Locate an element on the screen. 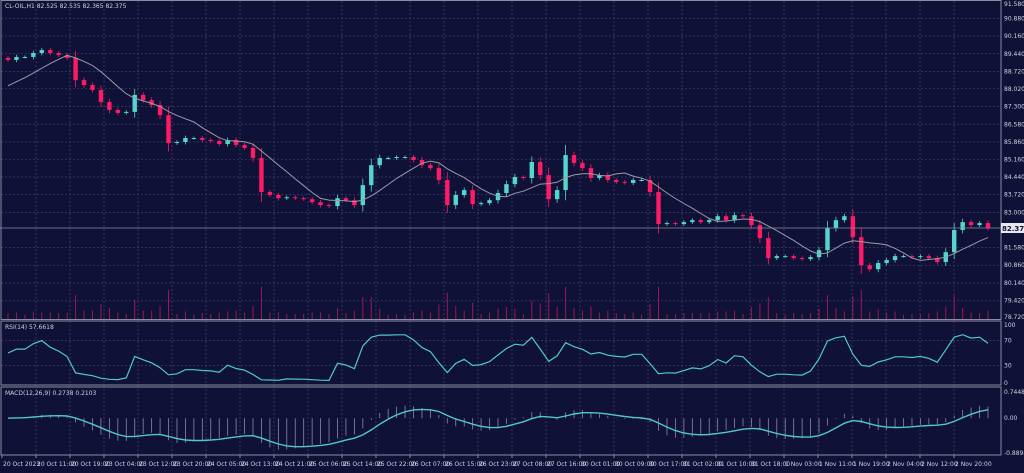  time-tick-label: 26 Oct 07:00 is located at coordinates (430, 464).